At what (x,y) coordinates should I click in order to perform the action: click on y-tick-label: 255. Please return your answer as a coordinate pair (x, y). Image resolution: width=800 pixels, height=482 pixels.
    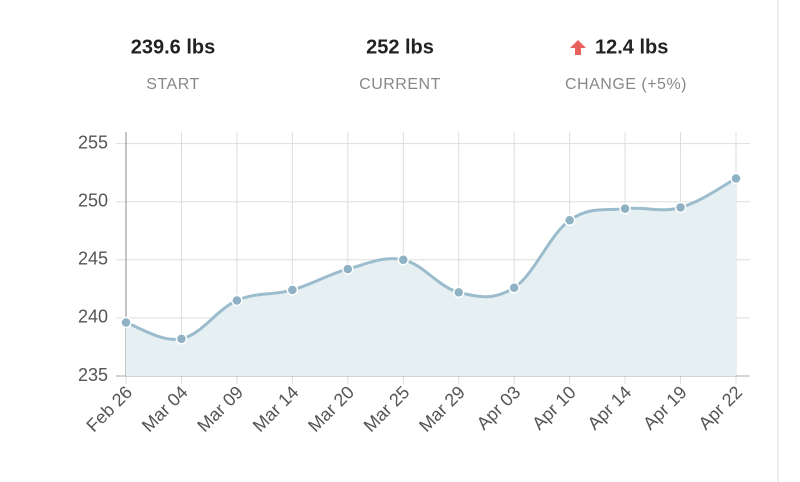
    Looking at the image, I should click on (93, 142).